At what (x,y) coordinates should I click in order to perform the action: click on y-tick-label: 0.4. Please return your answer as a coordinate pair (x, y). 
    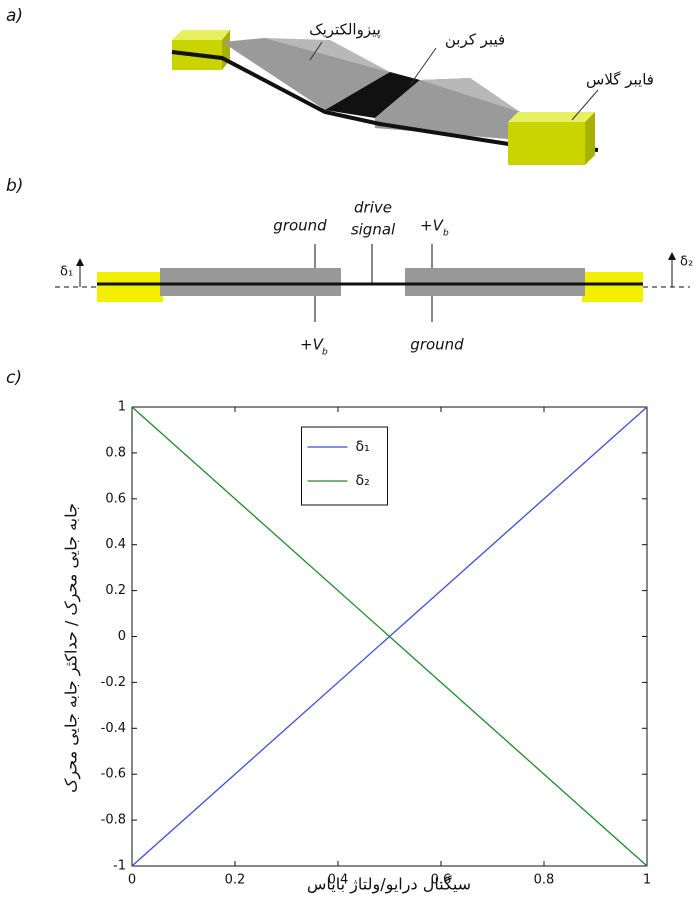
    Looking at the image, I should click on (115, 544).